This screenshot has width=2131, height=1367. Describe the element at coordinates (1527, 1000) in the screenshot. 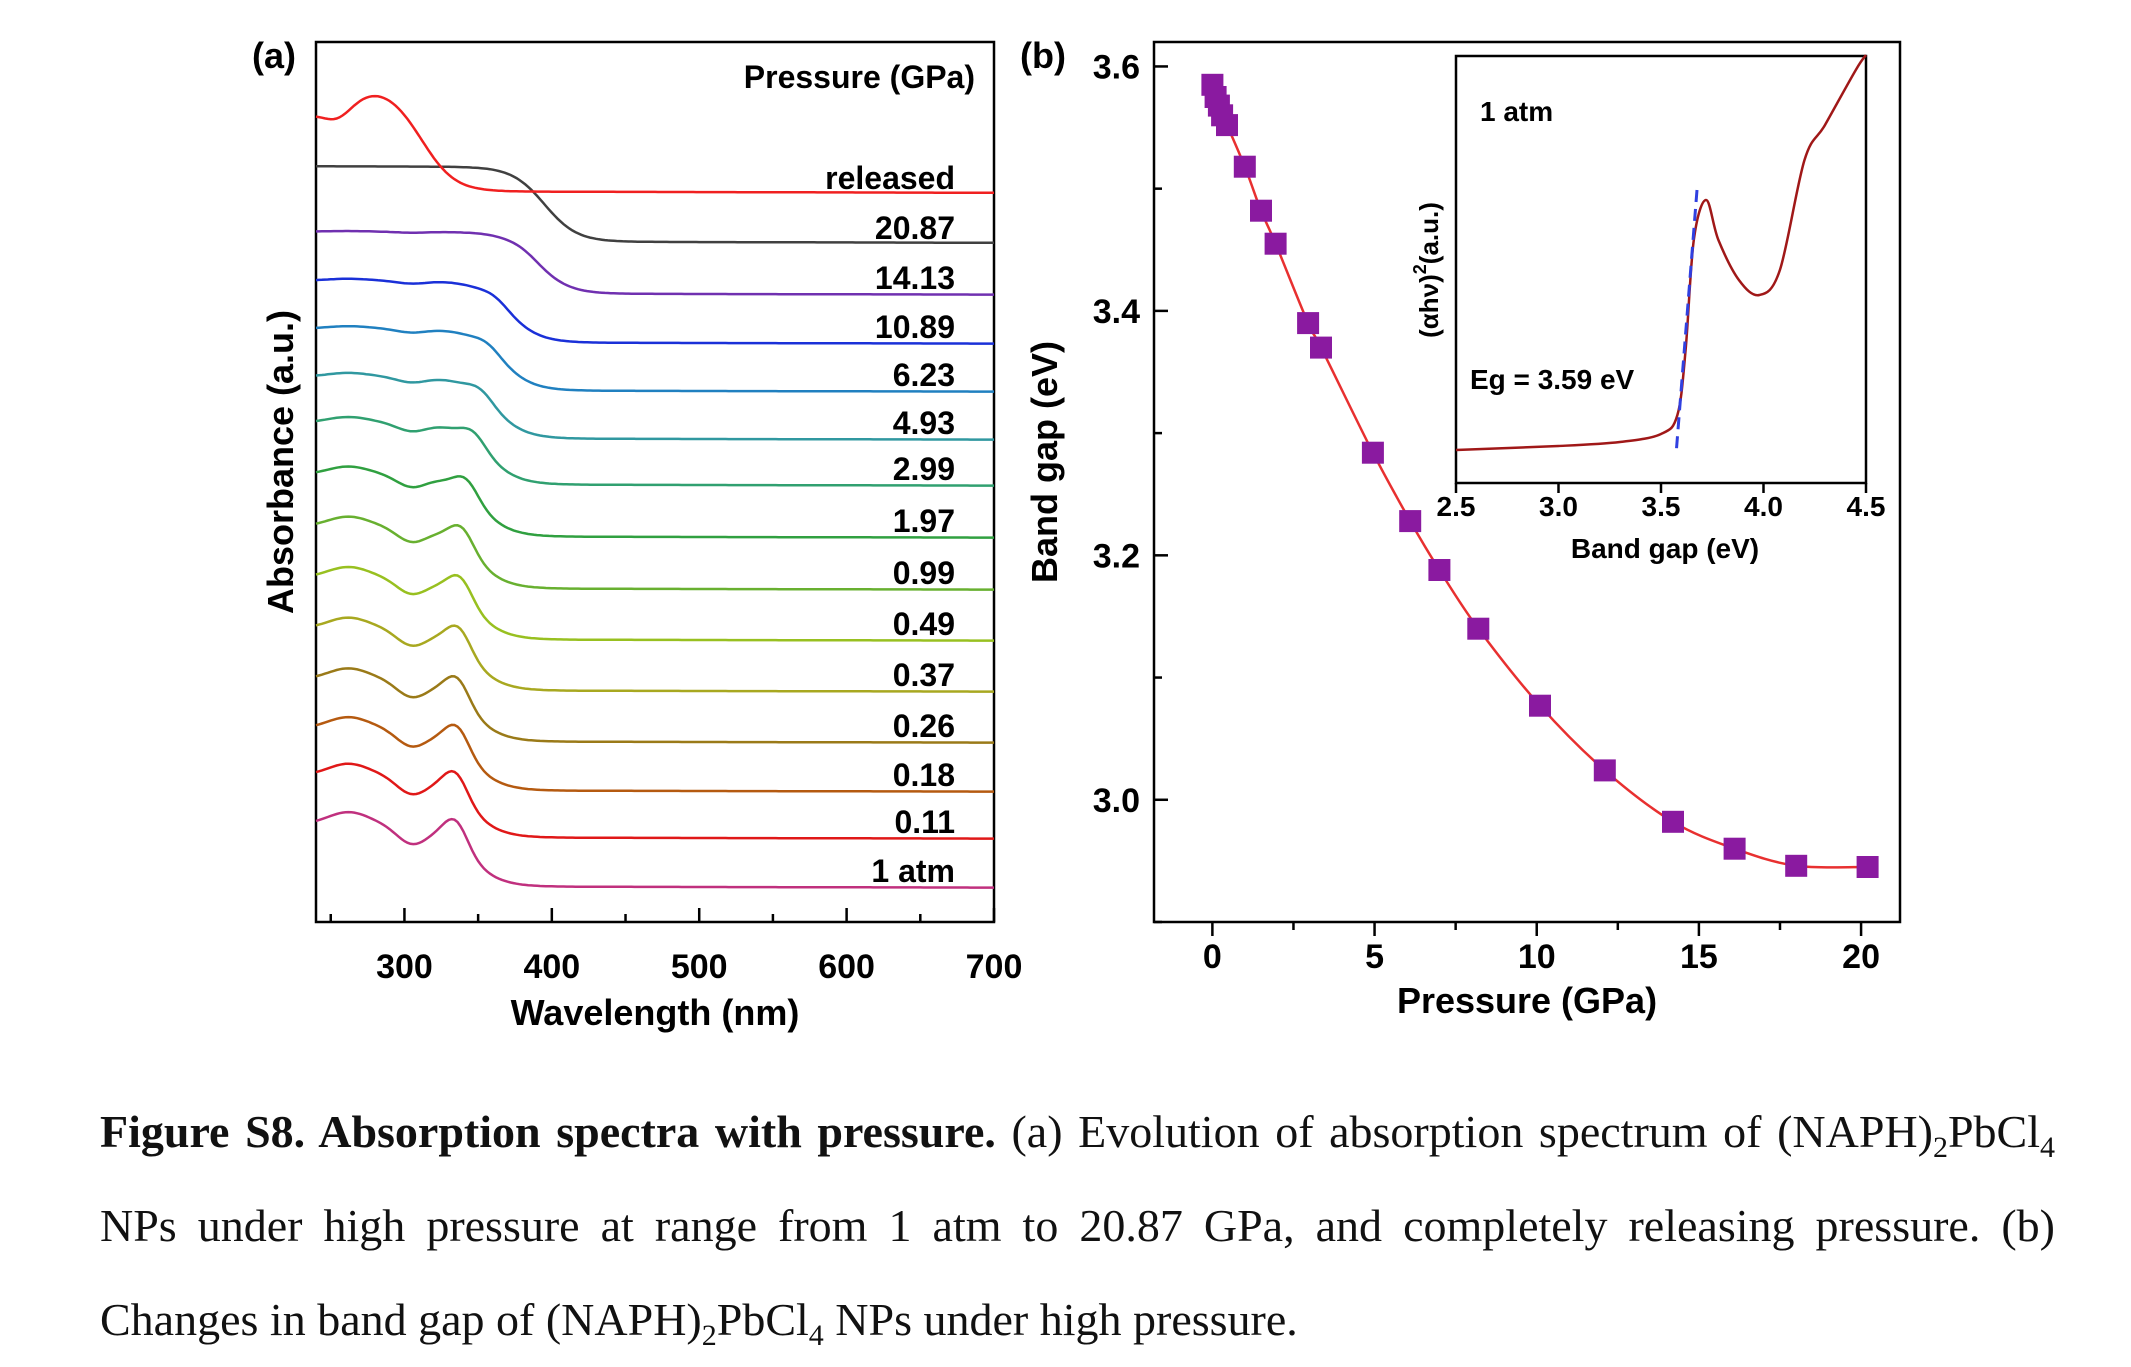

I see `panel-b-x-axis-label: Pressure (GPa)` at that location.